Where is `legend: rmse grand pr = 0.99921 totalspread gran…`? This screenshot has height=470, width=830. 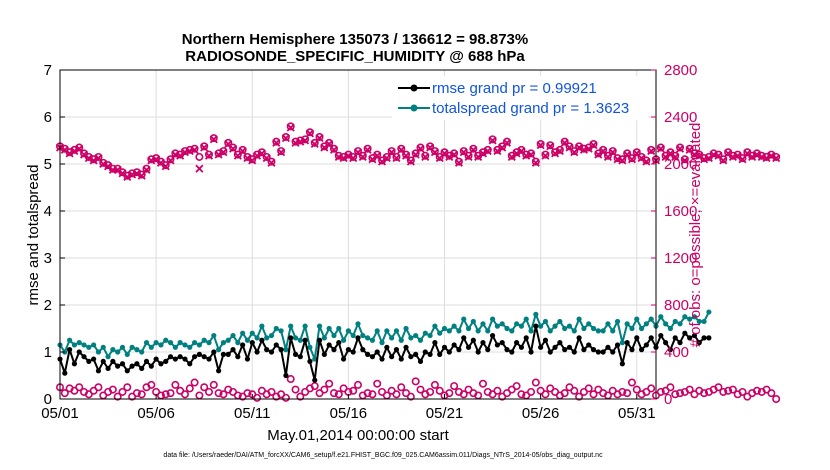
legend: rmse grand pr = 0.99921 totalspread gran… is located at coordinates (520, 98).